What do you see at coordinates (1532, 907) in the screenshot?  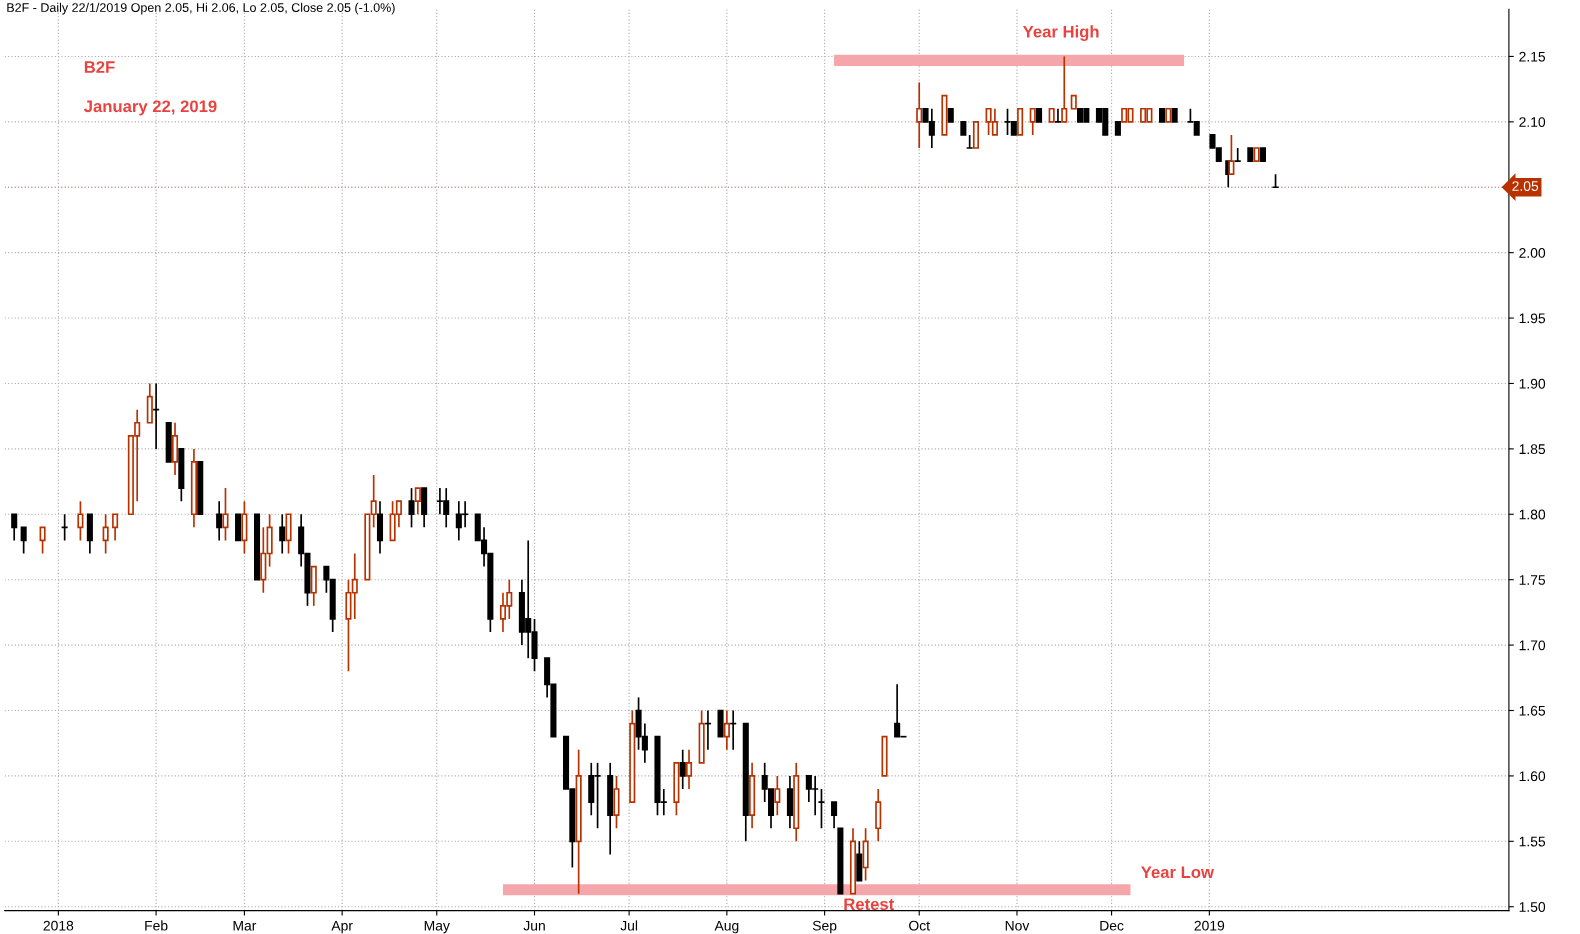 I see `y-tick-label: 1.50` at bounding box center [1532, 907].